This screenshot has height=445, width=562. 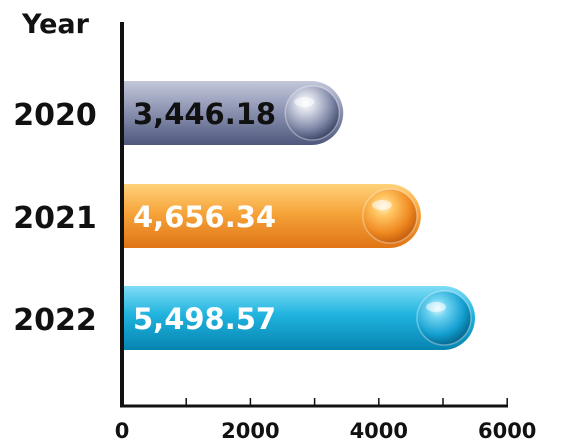 I want to click on category-label-2022: 2022, so click(x=55, y=320).